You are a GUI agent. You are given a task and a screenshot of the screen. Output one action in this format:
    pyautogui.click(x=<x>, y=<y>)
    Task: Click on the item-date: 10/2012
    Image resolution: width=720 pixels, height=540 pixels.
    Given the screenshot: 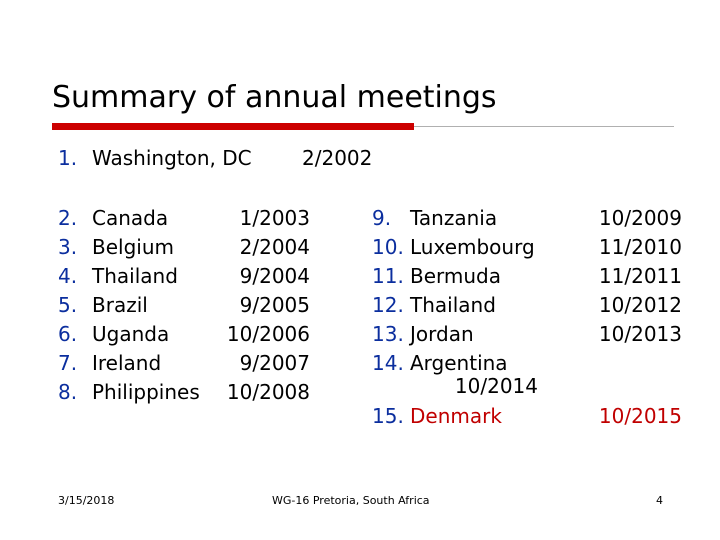 What is the action you would take?
    pyautogui.click(x=640, y=305)
    